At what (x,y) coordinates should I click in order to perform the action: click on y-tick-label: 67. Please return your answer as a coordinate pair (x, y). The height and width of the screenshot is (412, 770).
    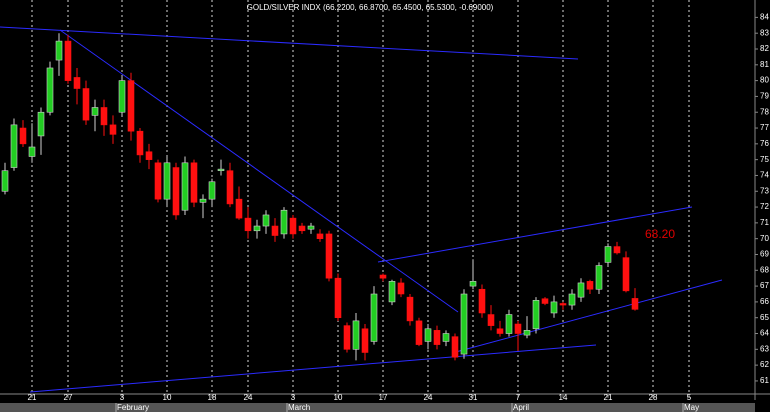
    Looking at the image, I should click on (764, 285).